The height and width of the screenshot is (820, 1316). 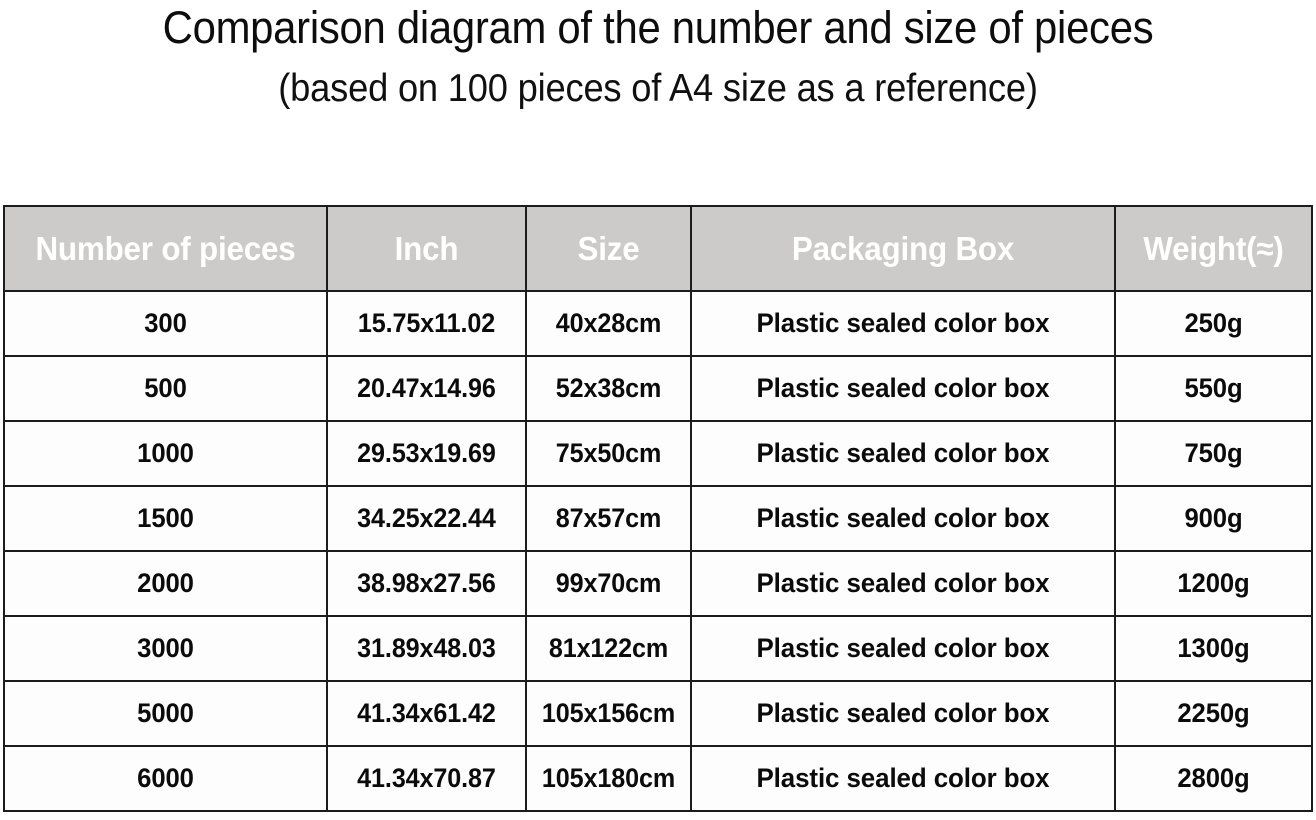 What do you see at coordinates (426, 453) in the screenshot?
I see `cell-inch: 29.53x19.69` at bounding box center [426, 453].